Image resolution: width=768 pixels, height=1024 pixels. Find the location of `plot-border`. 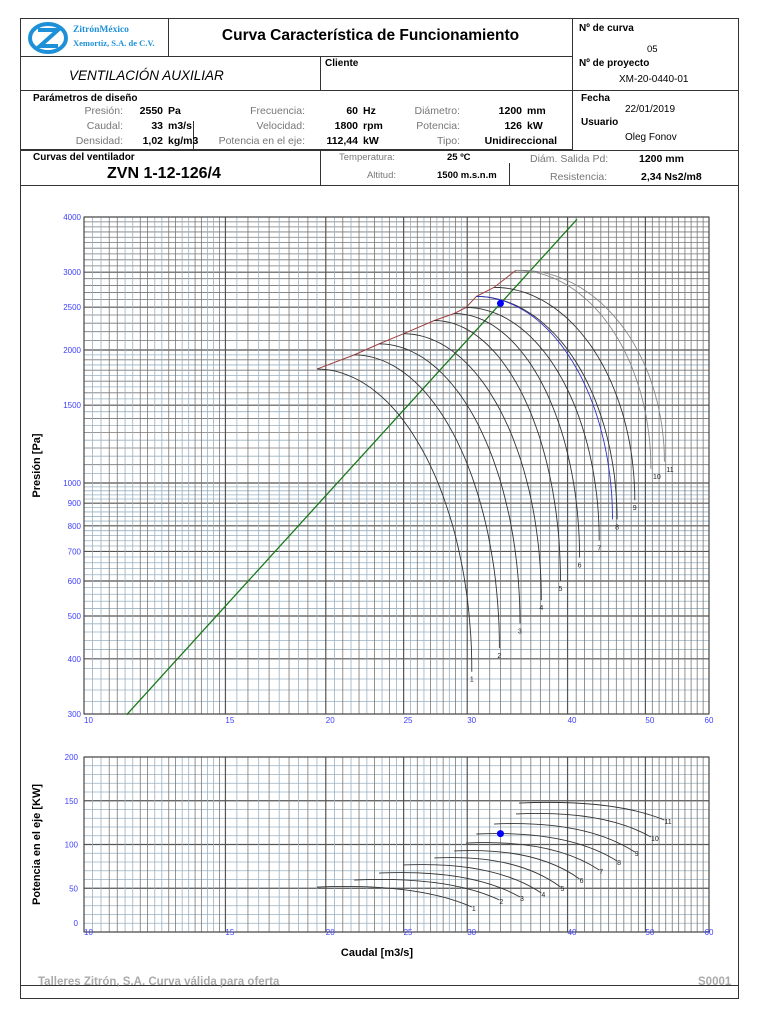

plot-border is located at coordinates (396, 844).